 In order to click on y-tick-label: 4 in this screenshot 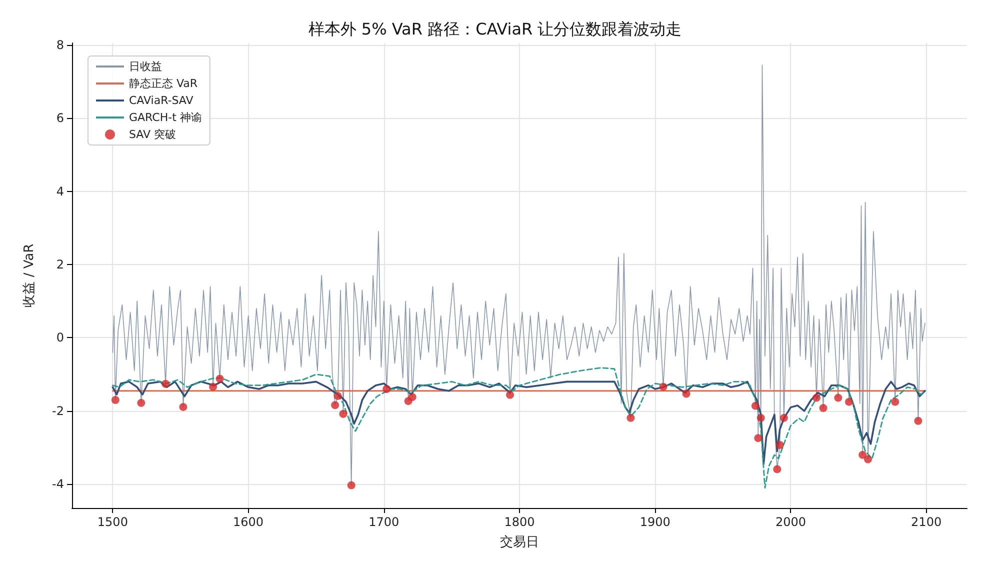, I will do `click(60, 191)`.